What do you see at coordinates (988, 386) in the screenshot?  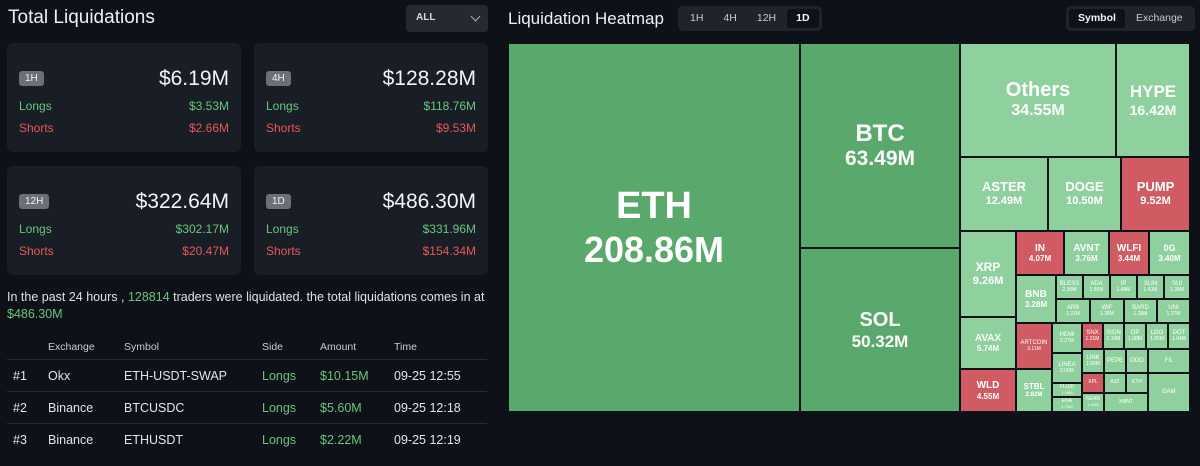 I see `tile-symbol: WLD` at bounding box center [988, 386].